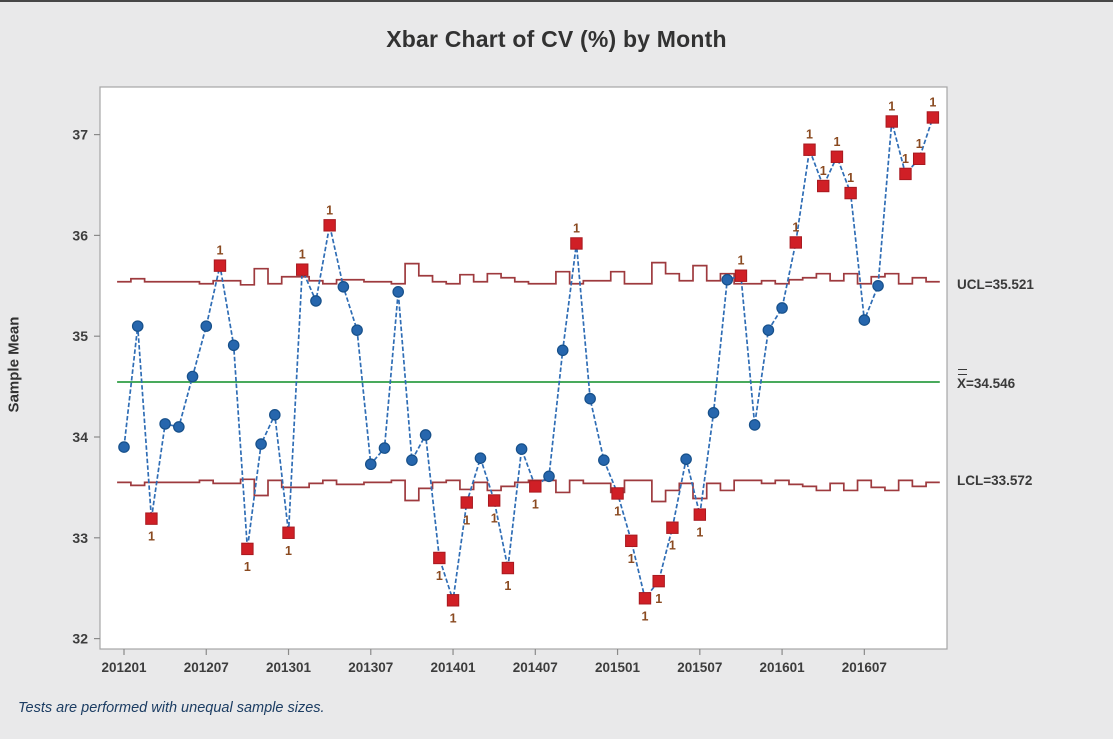 This screenshot has width=1113, height=739. I want to click on x-tick-label: 201601, so click(783, 667).